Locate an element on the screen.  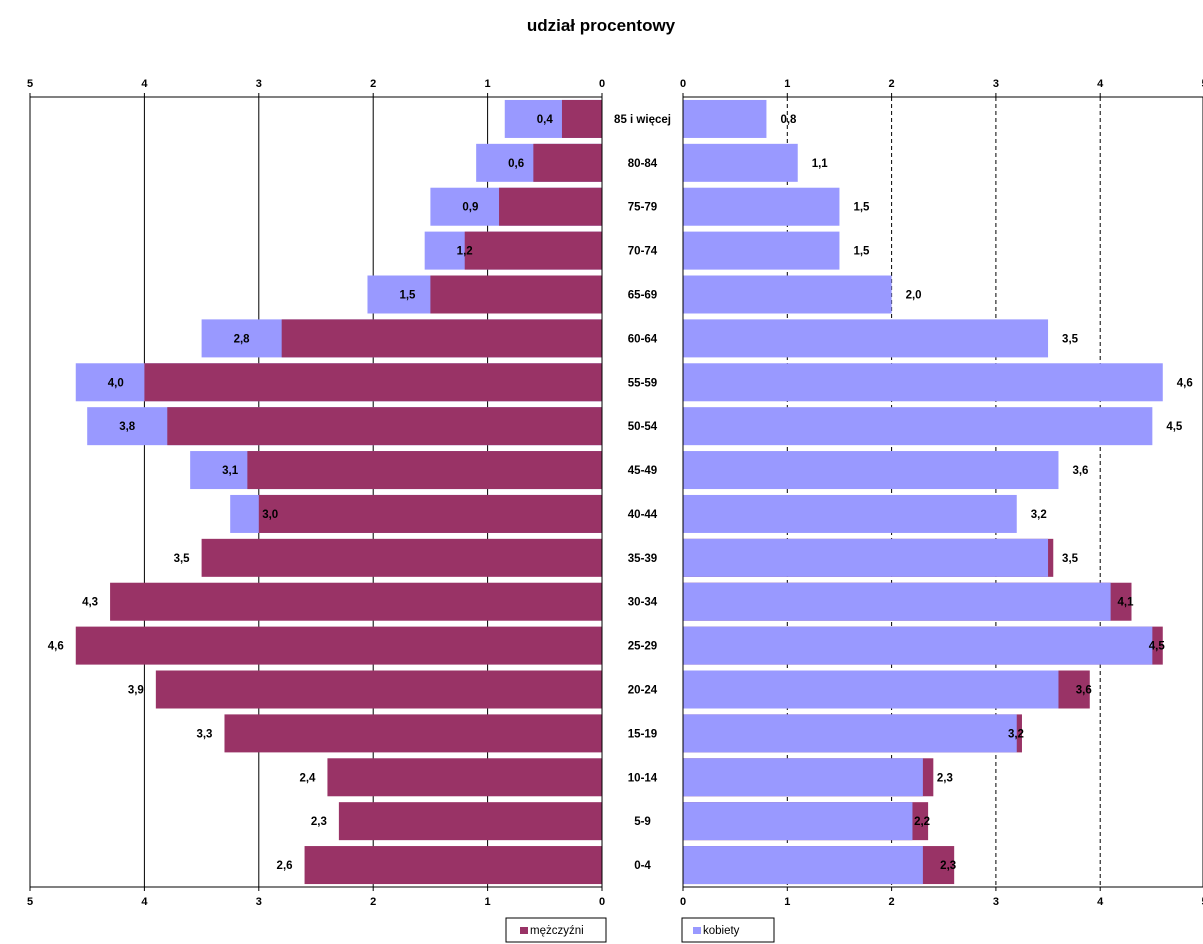
category-label: 65-69 is located at coordinates (642, 296).